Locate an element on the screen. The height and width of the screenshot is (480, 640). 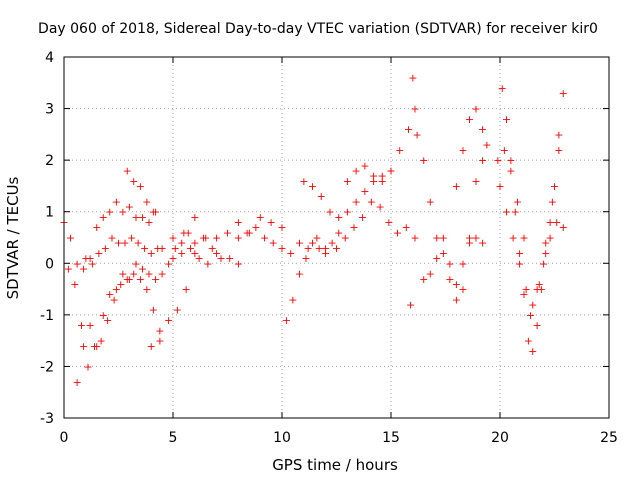
series-trace-11: + +++ + ++++ + + is located at coordinates (347, 193).